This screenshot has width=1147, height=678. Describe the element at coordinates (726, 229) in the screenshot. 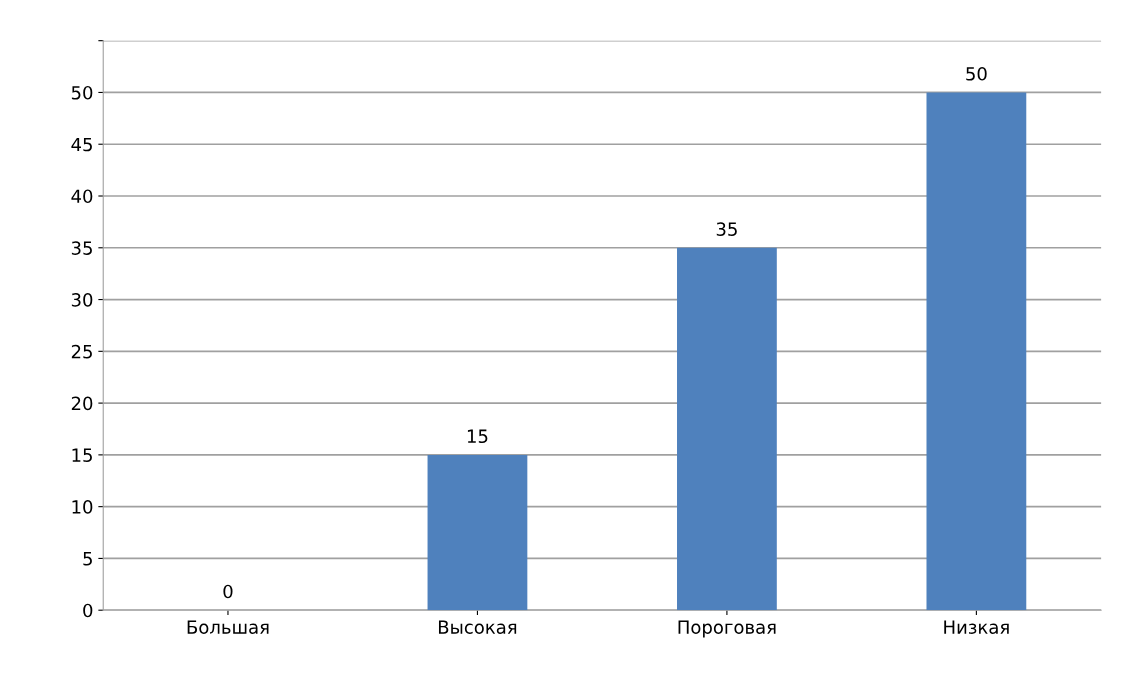

I see `data-label: 35` at that location.